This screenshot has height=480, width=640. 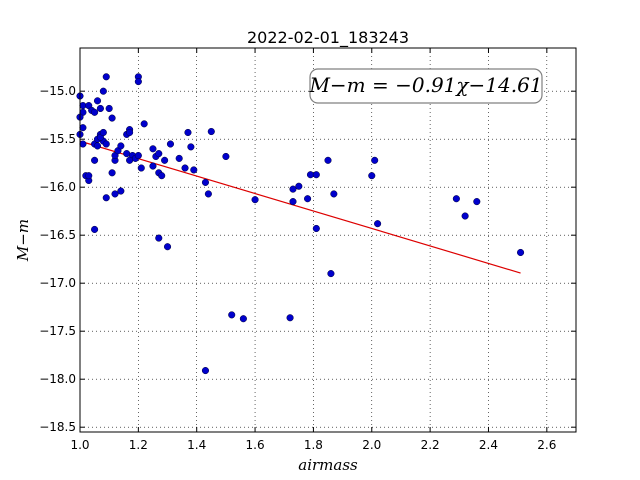 What do you see at coordinates (57, 283) in the screenshot?
I see `y-tick-label: −17.0` at bounding box center [57, 283].